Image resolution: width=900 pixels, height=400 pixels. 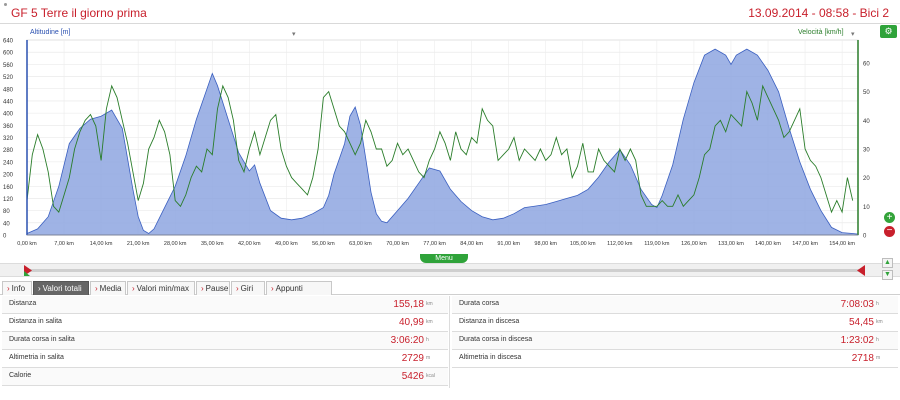 What do you see at coordinates (8, 151) in the screenshot?
I see `y-tick-label: 280` at bounding box center [8, 151].